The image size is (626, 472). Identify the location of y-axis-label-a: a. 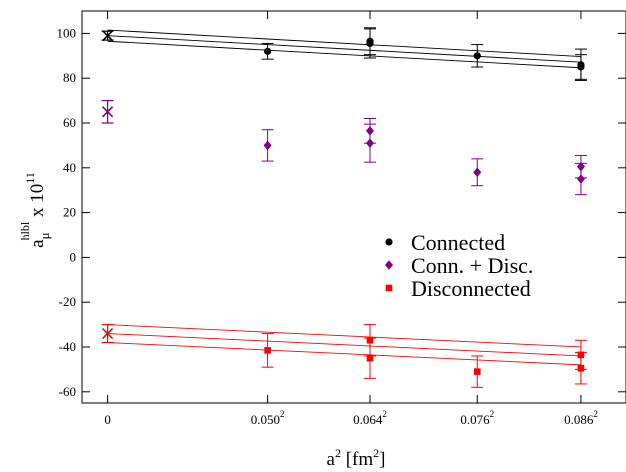
(37, 243).